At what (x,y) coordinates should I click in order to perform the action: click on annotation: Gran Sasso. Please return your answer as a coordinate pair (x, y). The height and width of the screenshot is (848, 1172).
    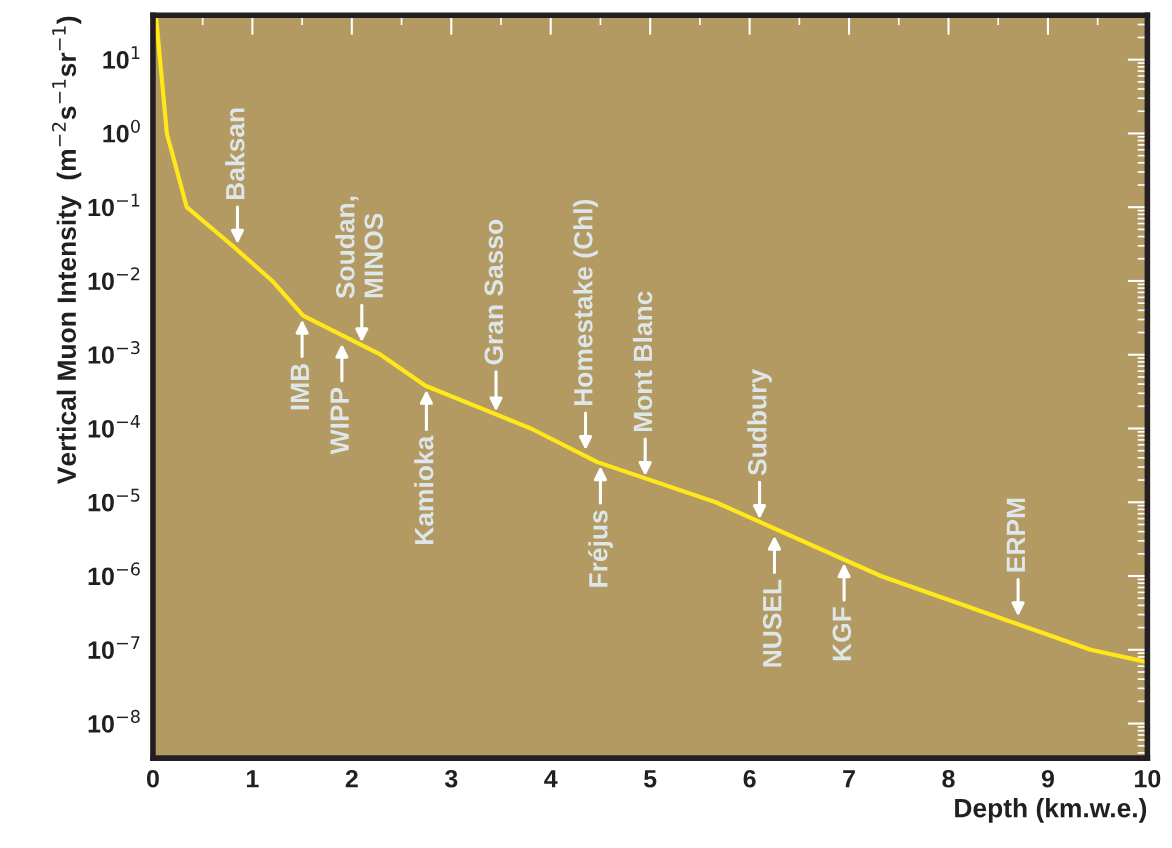
    Looking at the image, I should click on (494, 292).